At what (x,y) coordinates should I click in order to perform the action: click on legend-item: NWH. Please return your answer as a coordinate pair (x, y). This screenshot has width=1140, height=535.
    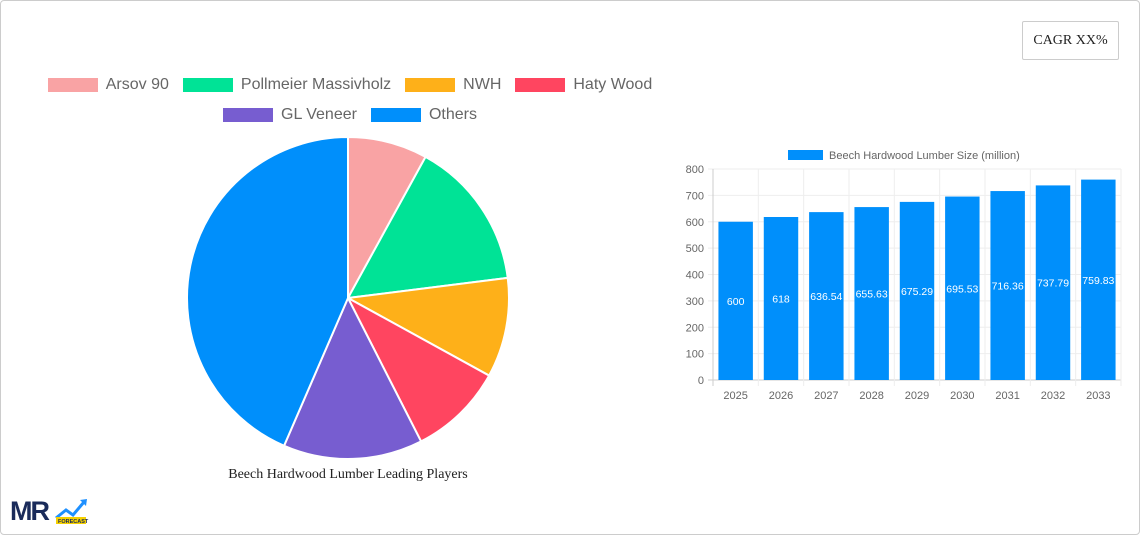
    Looking at the image, I should click on (453, 85).